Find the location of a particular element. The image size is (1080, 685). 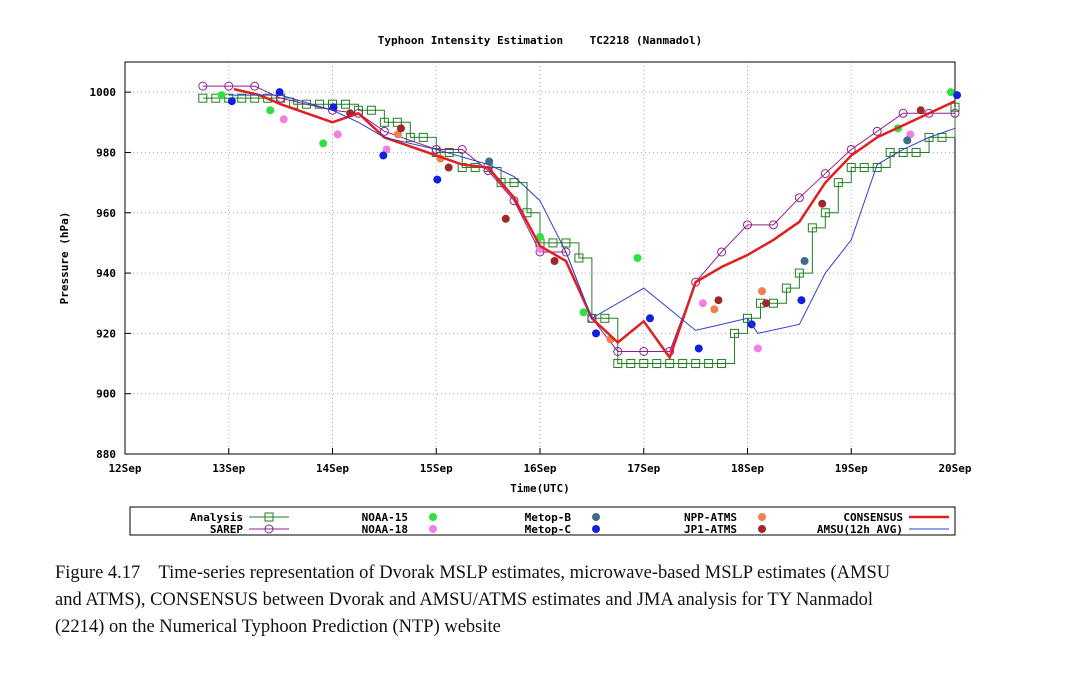

legend-label: Analysis is located at coordinates (216, 517).